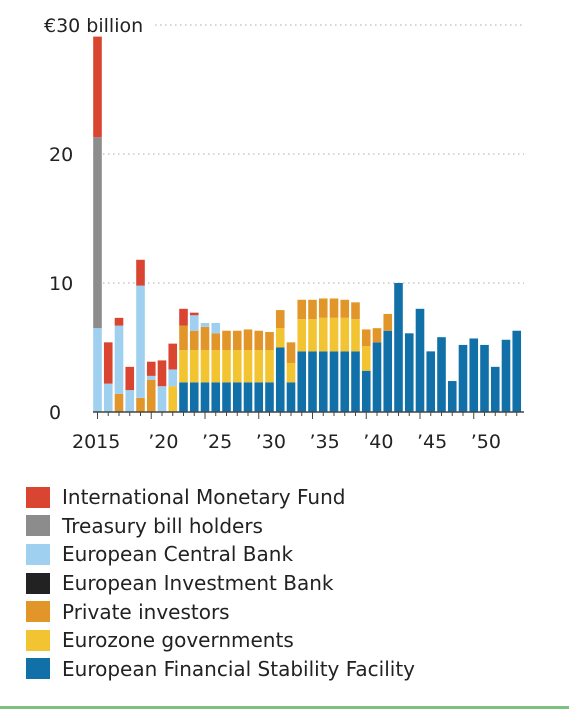  I want to click on legend-item-eib: European Investment Bank, so click(286, 583).